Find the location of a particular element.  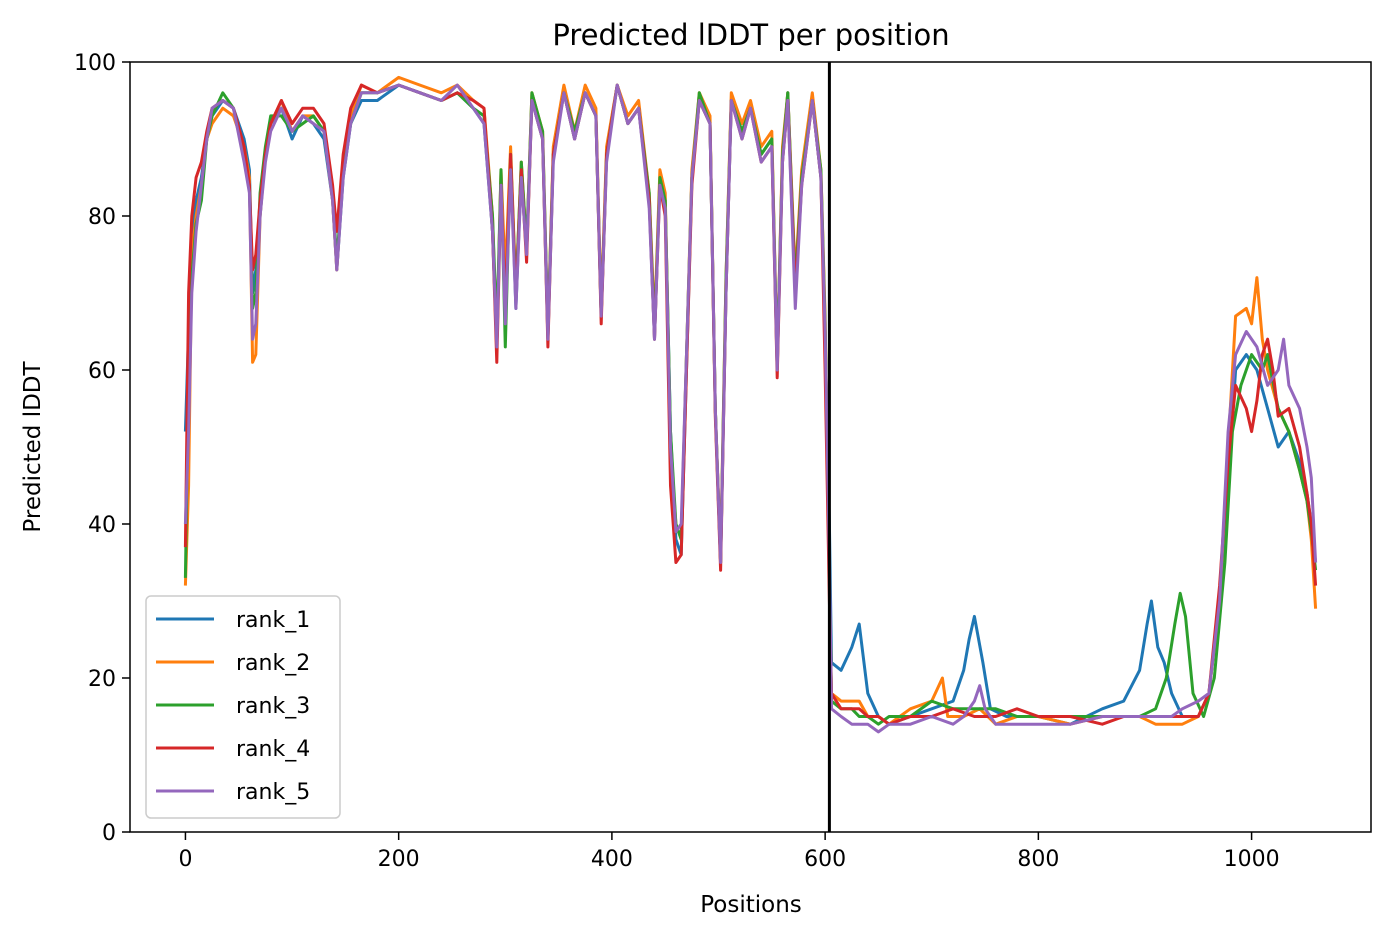

legend-box is located at coordinates (243, 707).